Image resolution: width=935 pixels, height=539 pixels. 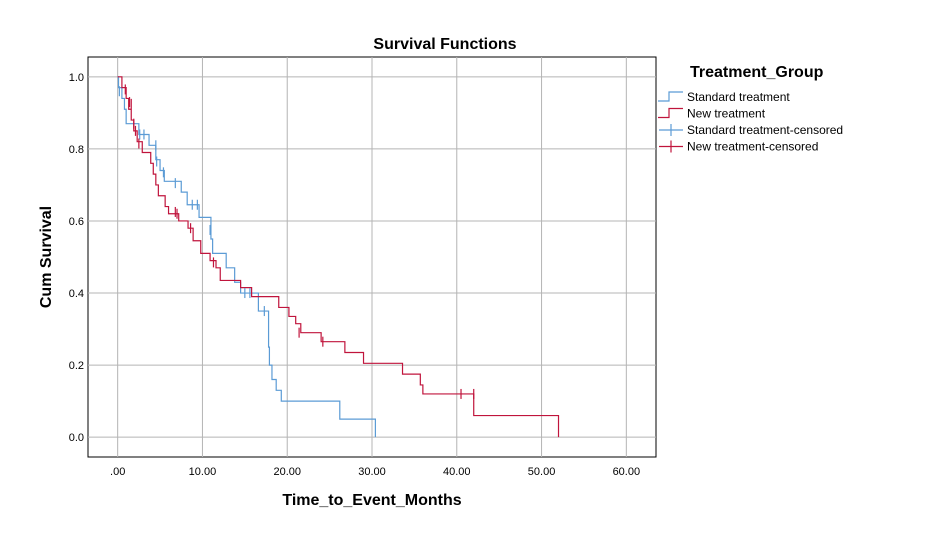 What do you see at coordinates (76, 150) in the screenshot?
I see `y-tick-label: 0.8` at bounding box center [76, 150].